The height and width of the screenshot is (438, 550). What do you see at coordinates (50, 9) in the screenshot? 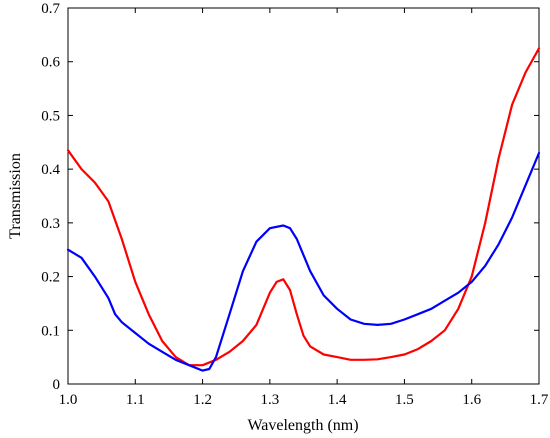
I see `y-tick-label: 0.7` at bounding box center [50, 9].